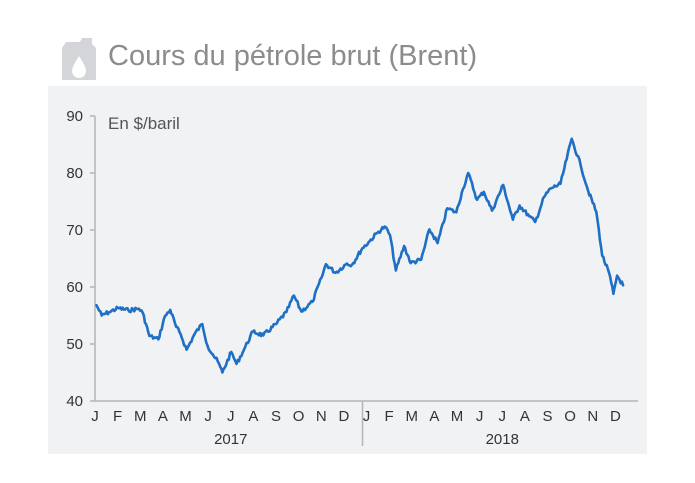  I want to click on chart-title: Cours du pétrole brut (Brent), so click(293, 56).